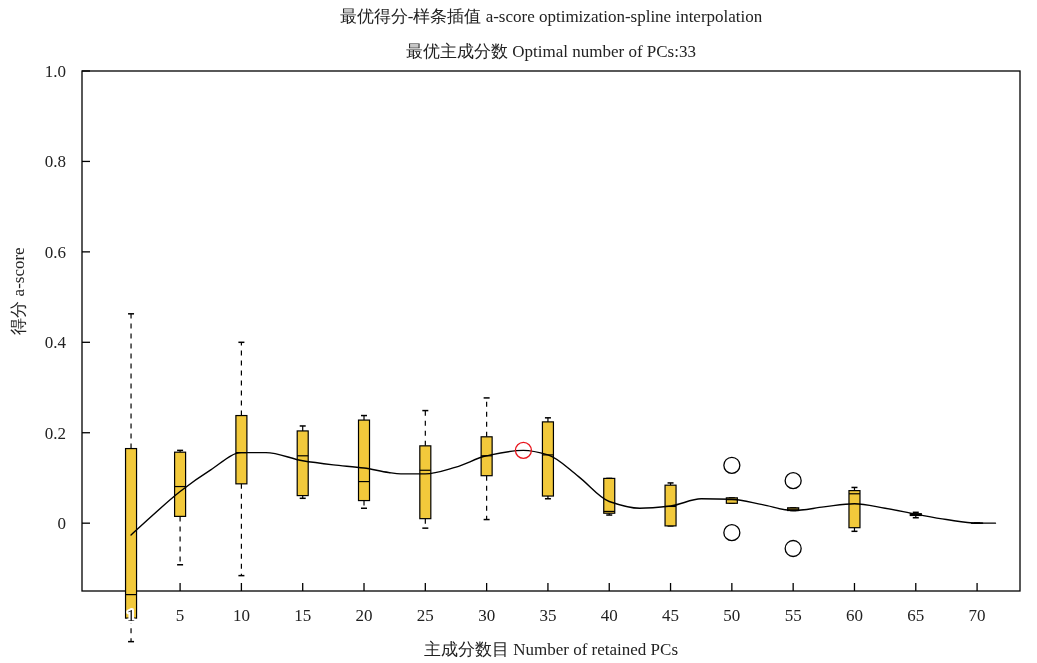  Describe the element at coordinates (548, 615) in the screenshot. I see `x-tick-label: 35` at that location.